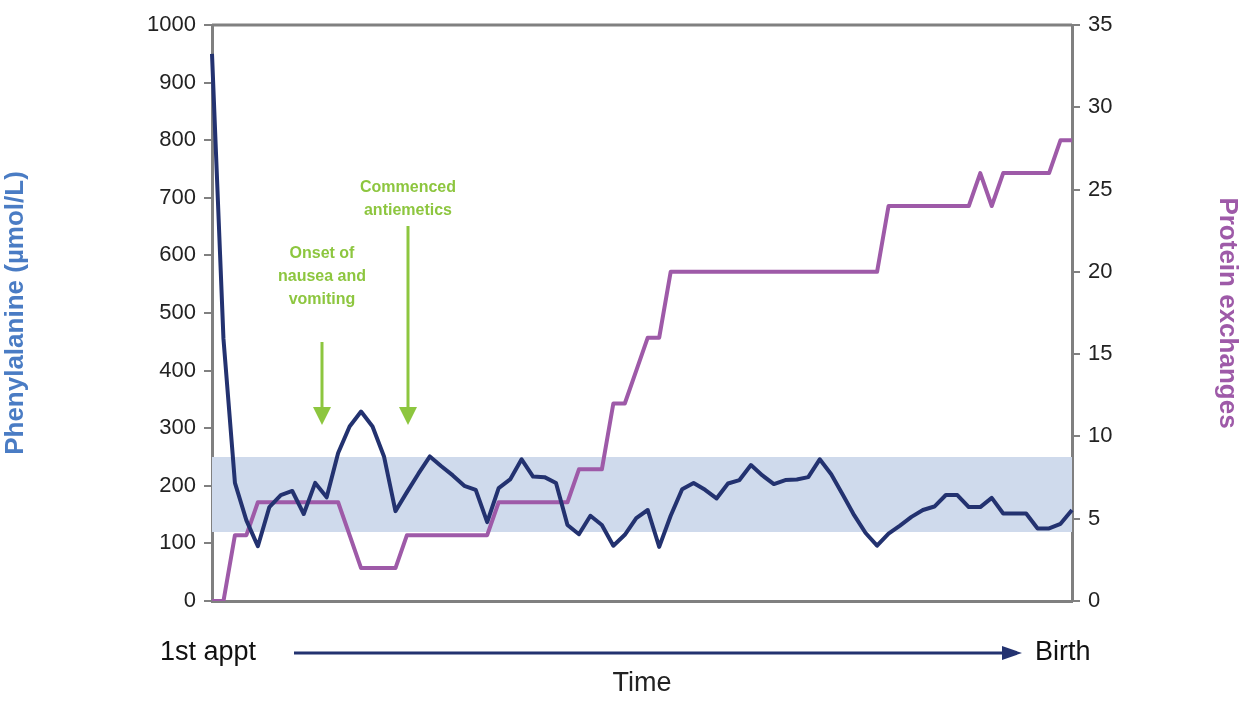  What do you see at coordinates (1100, 353) in the screenshot?
I see `y2-tick-label: 15` at bounding box center [1100, 353].